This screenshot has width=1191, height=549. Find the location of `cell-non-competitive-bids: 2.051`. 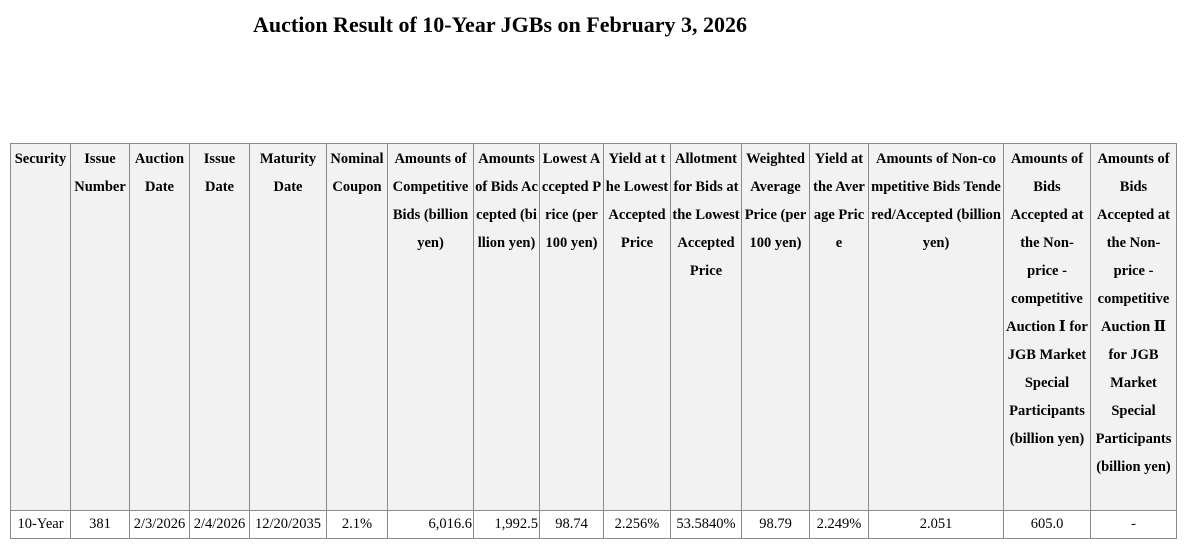

cell-non-competitive-bids: 2.051 is located at coordinates (936, 524).